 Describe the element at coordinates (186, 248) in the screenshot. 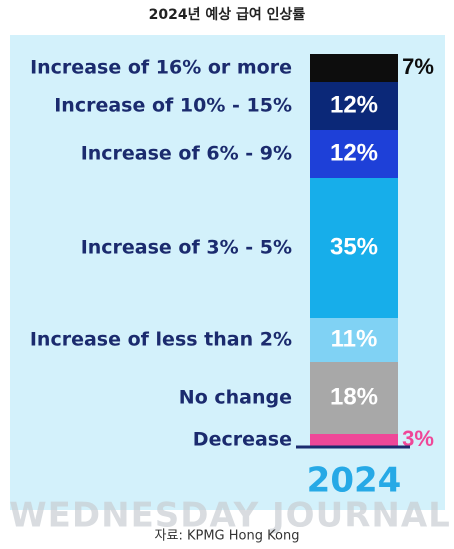

I see `legend-label: Increase of 3% - 5%` at that location.